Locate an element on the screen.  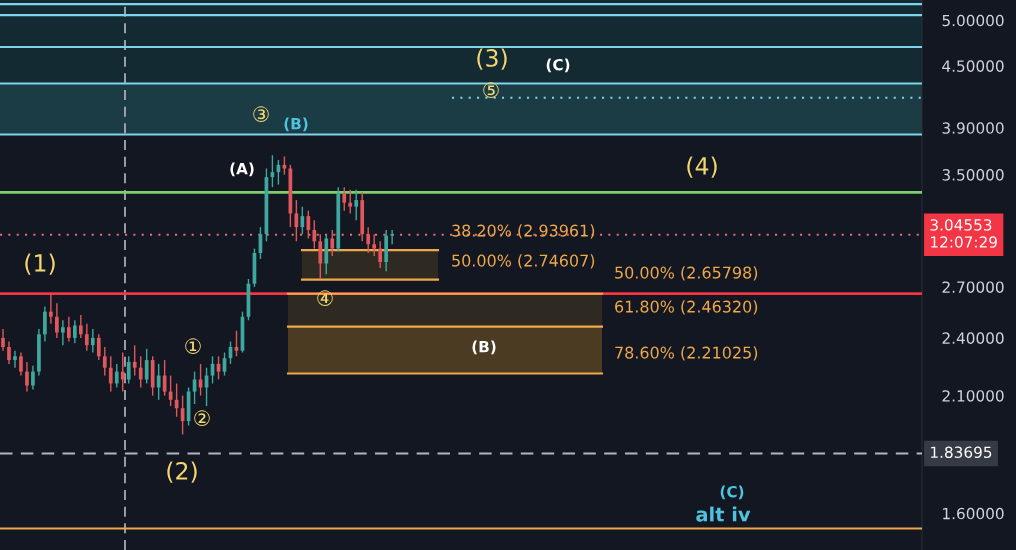
ref-line-label: 78.60% (2.21025) is located at coordinates (686, 353).